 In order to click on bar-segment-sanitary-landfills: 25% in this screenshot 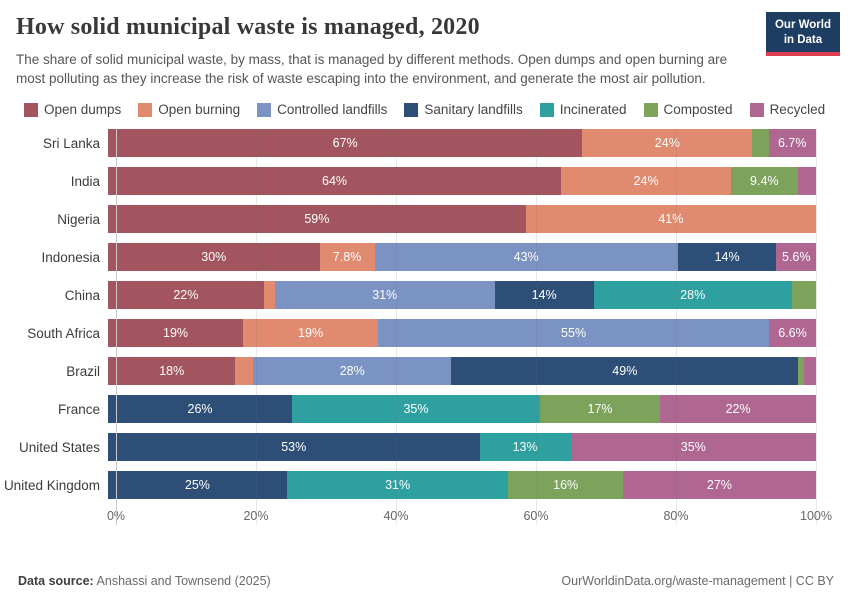, I will do `click(197, 485)`.